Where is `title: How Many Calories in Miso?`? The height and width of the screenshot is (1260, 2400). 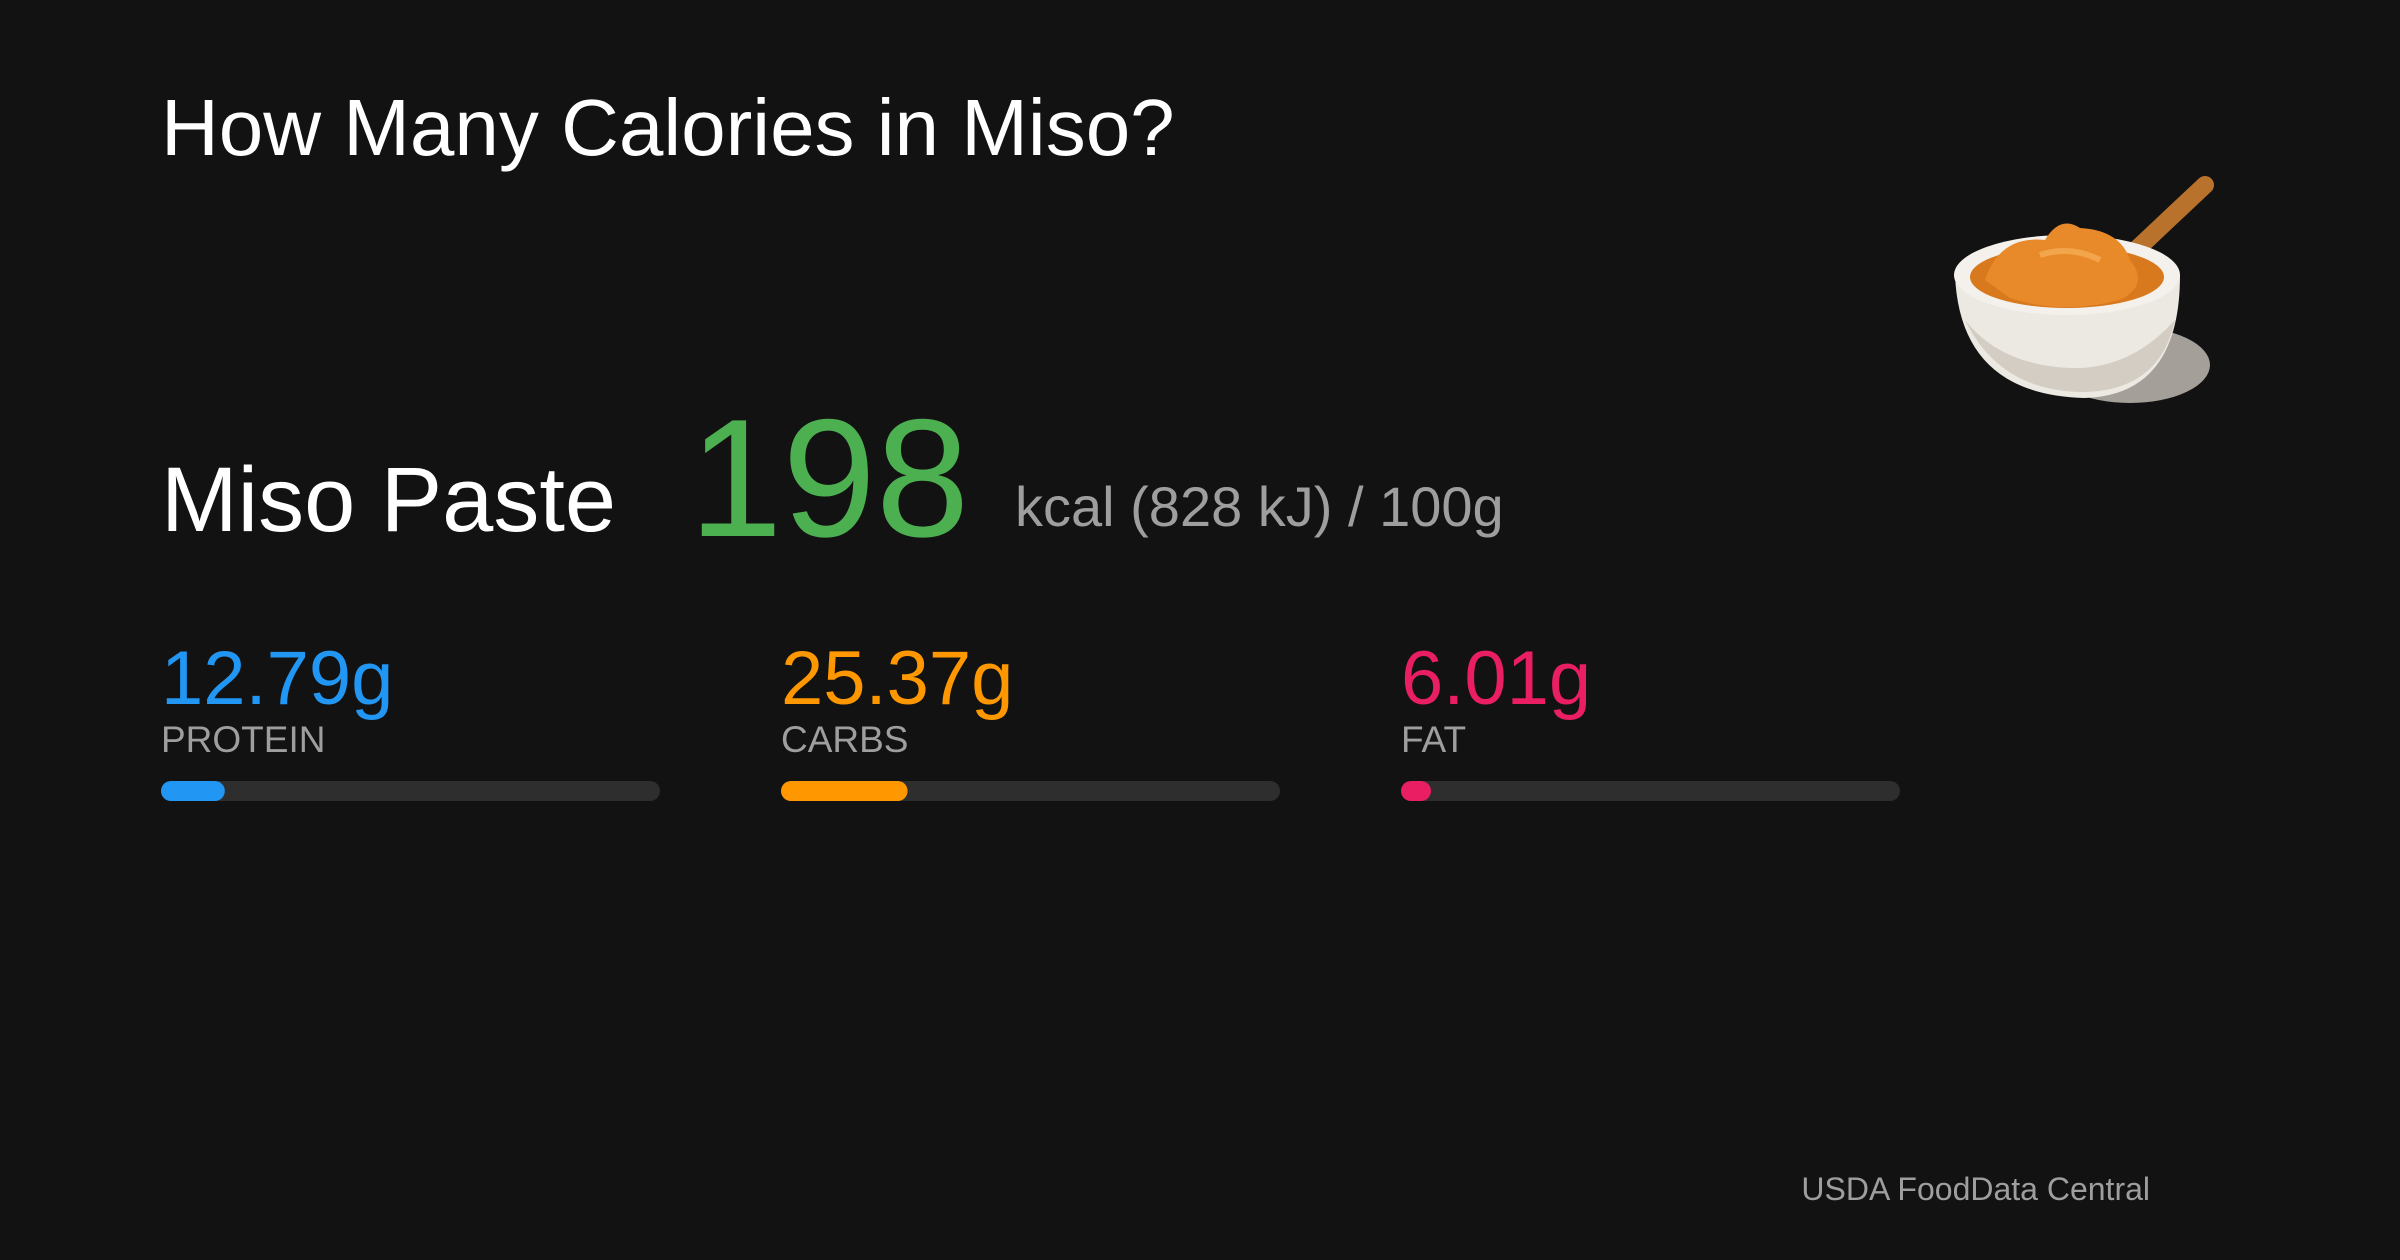 title: How Many Calories in Miso? is located at coordinates (668, 127).